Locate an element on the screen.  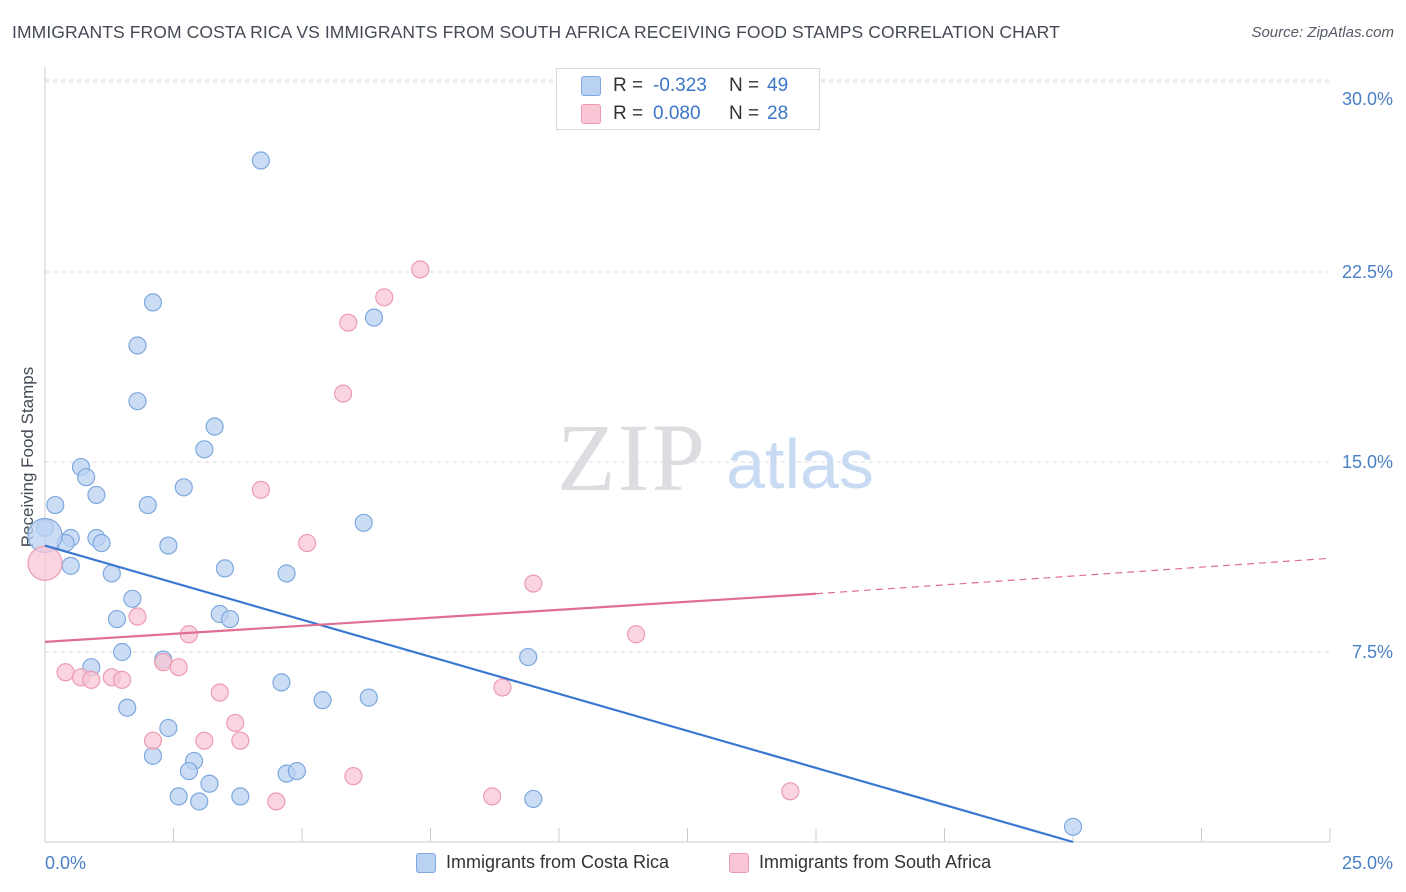
legend-row-south-africa: R = 0.080 N = 28 is located at coordinates (672, 114).